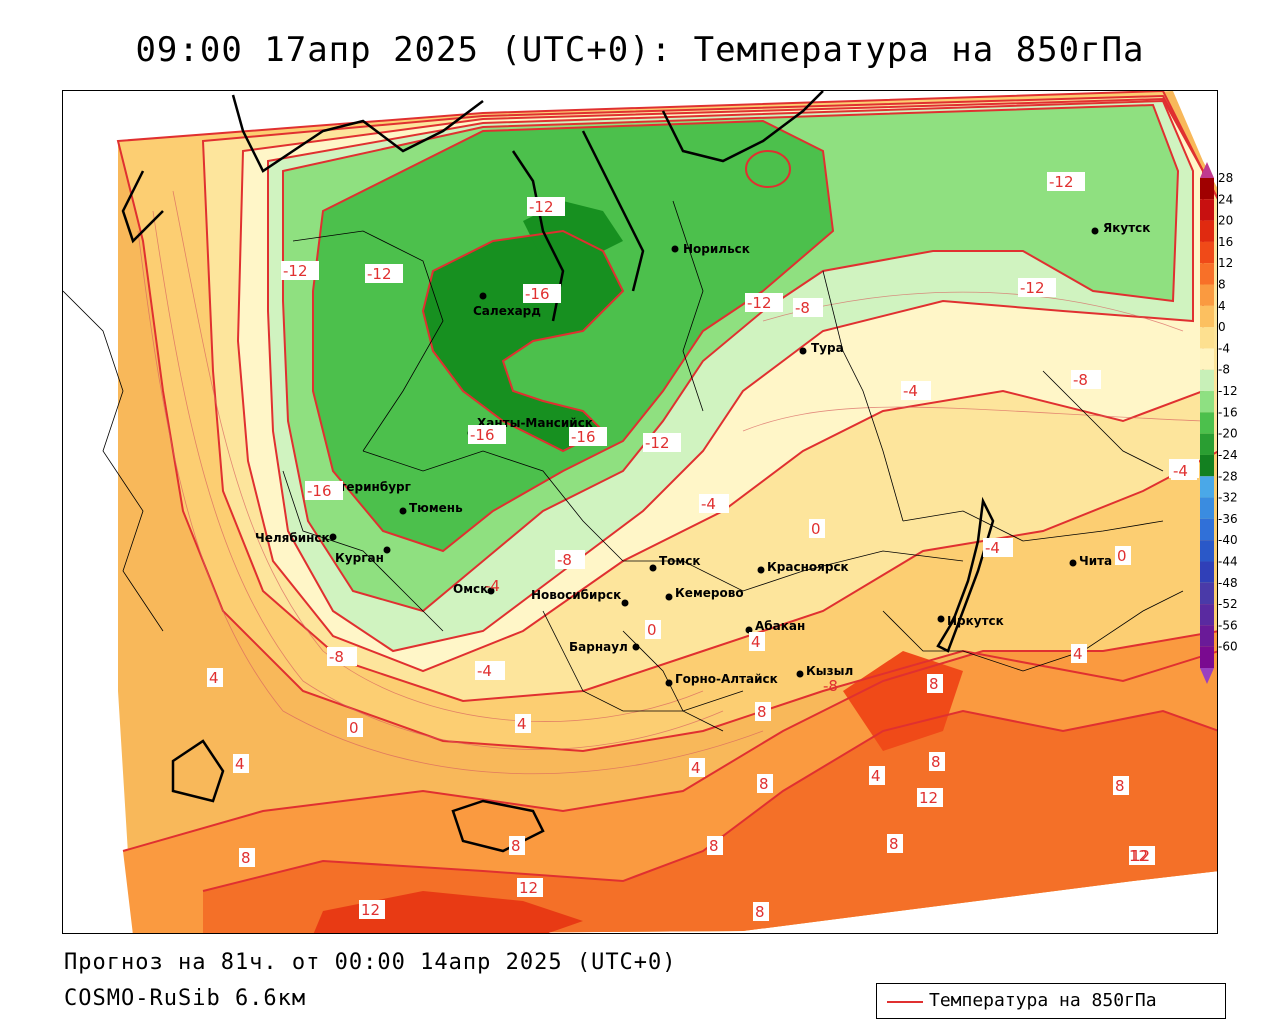  I want to click on colorbar-tick-label: -44, so click(1228, 561).